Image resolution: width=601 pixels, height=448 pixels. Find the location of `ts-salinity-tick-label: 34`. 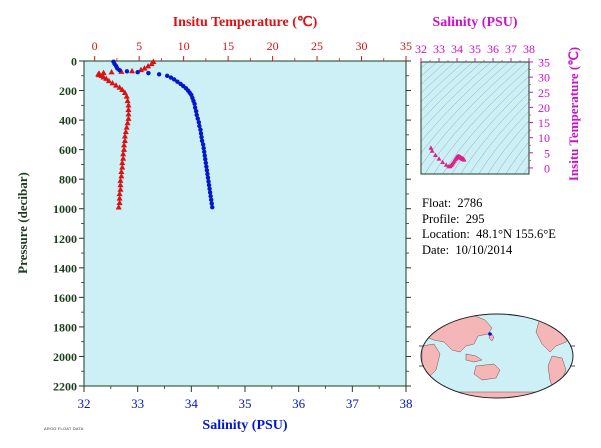

ts-salinity-tick-label: 34 is located at coordinates (457, 49).